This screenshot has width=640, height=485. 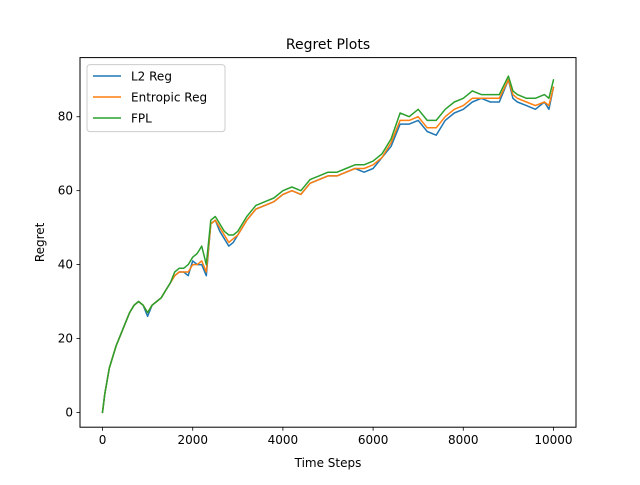 What do you see at coordinates (65, 338) in the screenshot?
I see `y-tick-label: 20` at bounding box center [65, 338].